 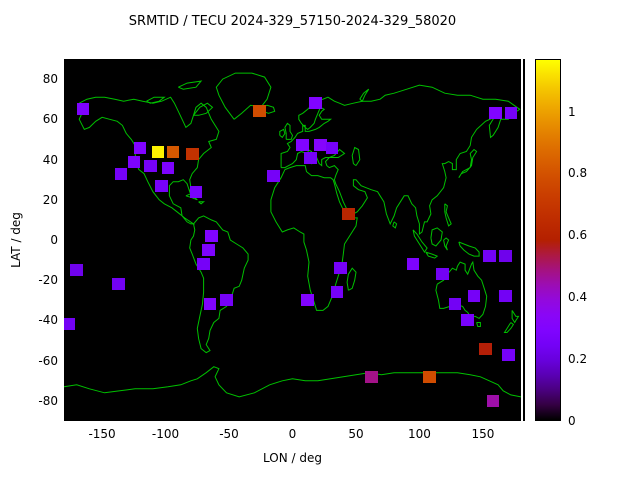 What do you see at coordinates (54, 240) in the screenshot?
I see `y-tick-label: 0` at bounding box center [54, 240].